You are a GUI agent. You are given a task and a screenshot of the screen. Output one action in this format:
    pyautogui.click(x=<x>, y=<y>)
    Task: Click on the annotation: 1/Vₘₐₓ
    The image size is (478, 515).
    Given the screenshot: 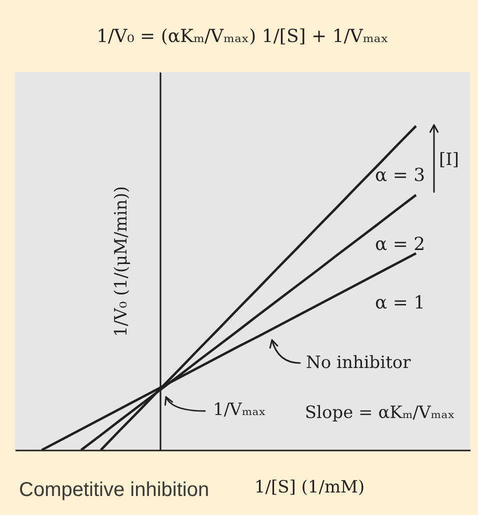 What is the action you would take?
    pyautogui.click(x=239, y=410)
    